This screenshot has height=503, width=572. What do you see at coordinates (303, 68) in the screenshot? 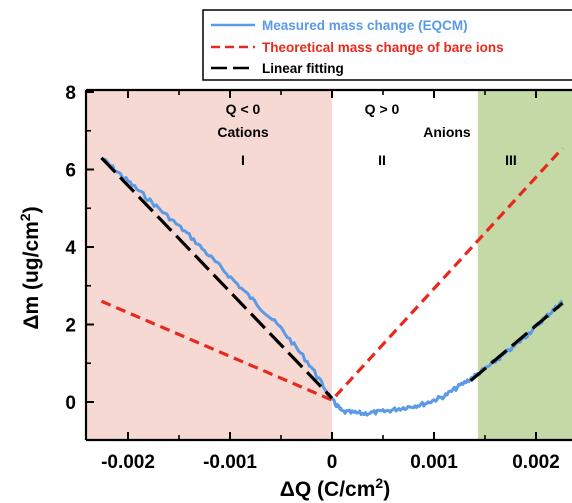
I see `legend-label-linear-fit: Linear fitting` at bounding box center [303, 68].